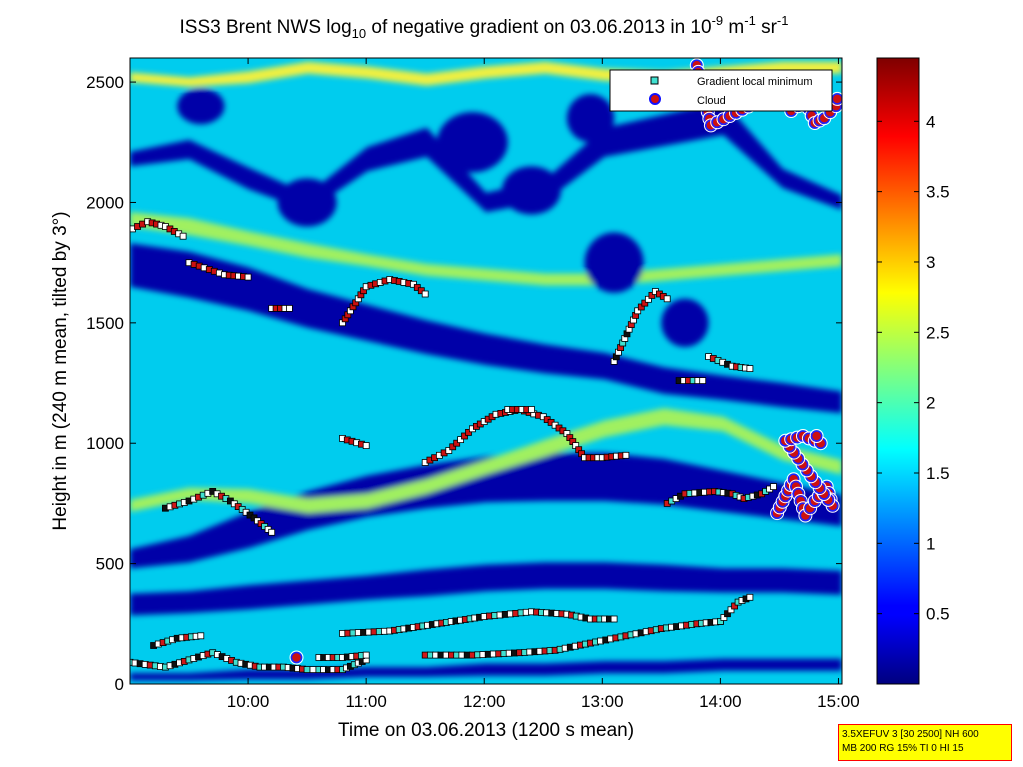  Describe the element at coordinates (711, 101) in the screenshot. I see `legend-label-cloud: Cloud` at that location.